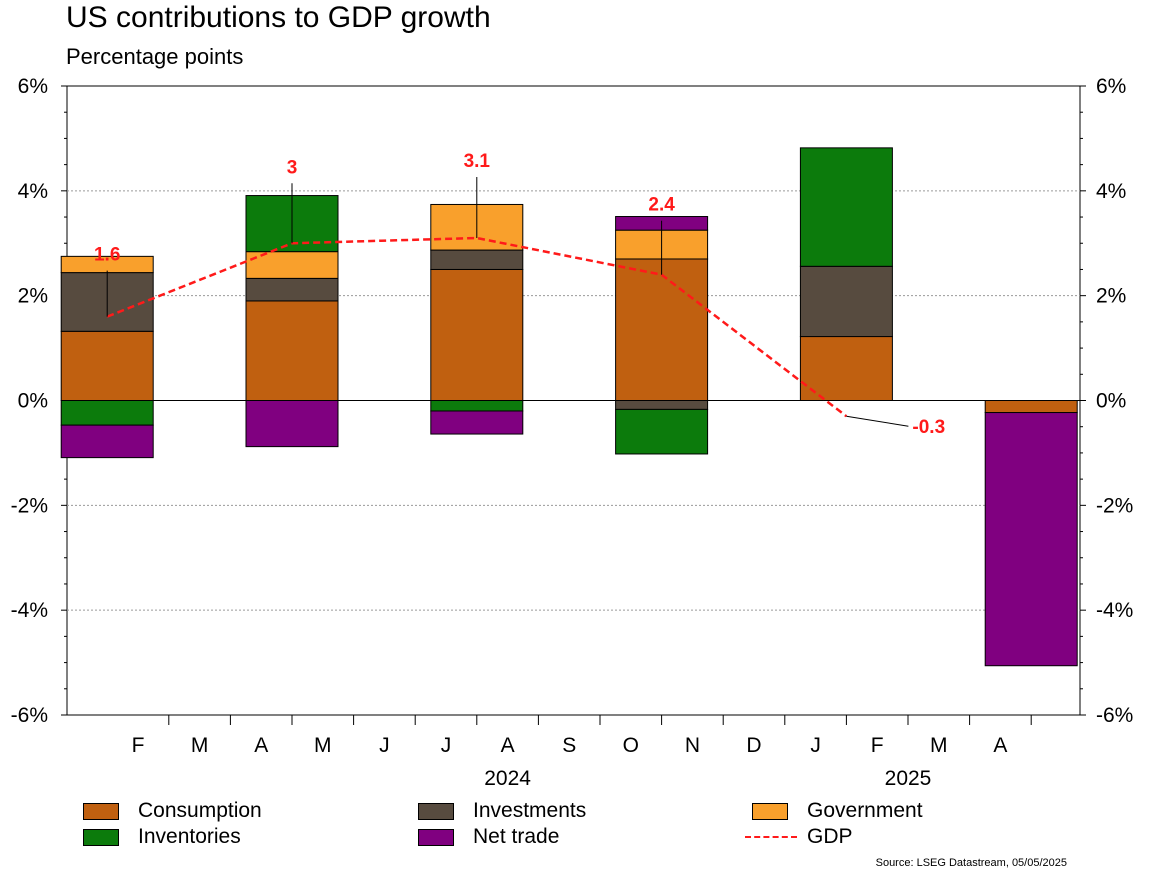 The image size is (1155, 875). I want to click on y-tick-label-left: 2%, so click(33, 296).